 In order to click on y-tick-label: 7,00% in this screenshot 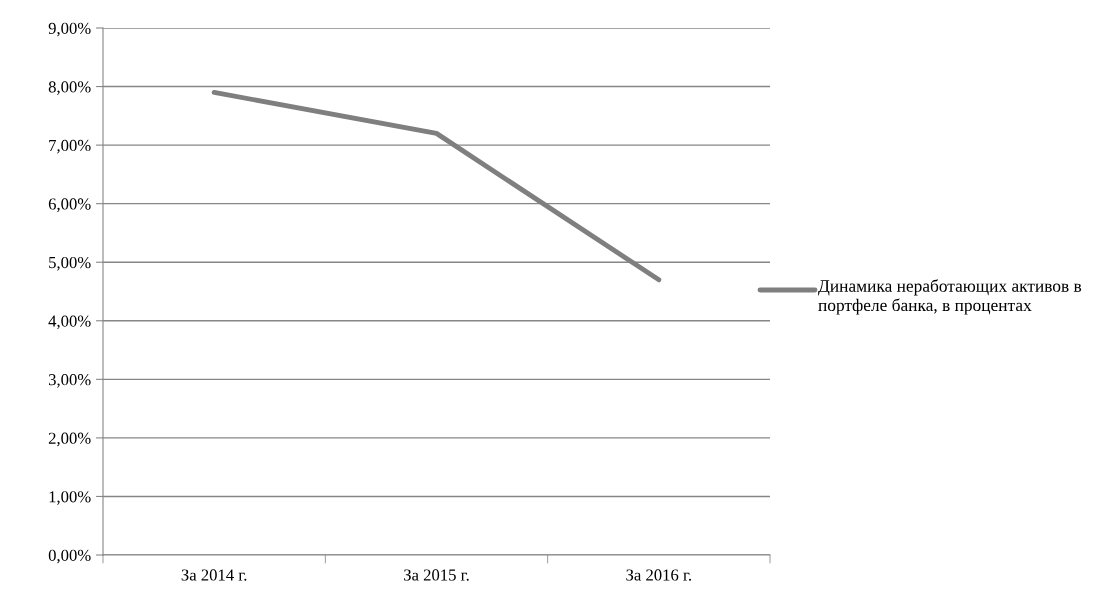, I will do `click(70, 146)`.